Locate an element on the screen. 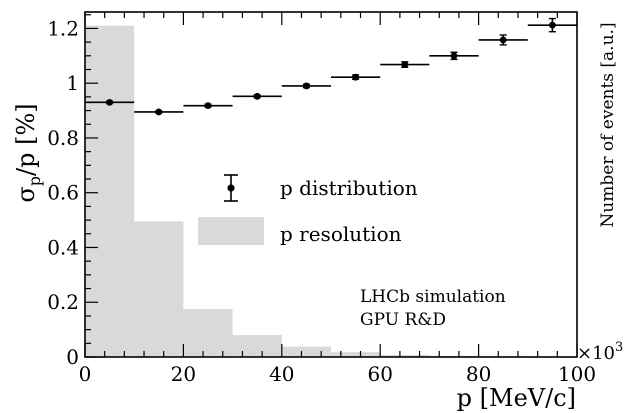 This screenshot has height=413, width=624. y-tick-label: 0.8 is located at coordinates (63, 138).